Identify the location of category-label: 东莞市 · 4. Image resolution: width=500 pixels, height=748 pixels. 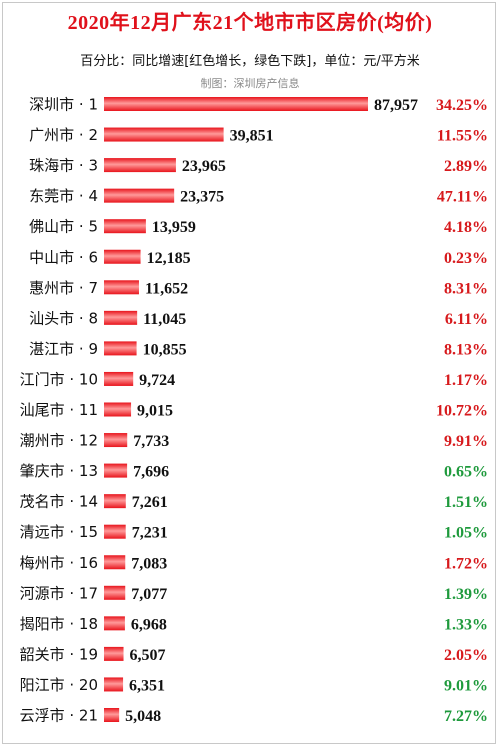
(63, 196).